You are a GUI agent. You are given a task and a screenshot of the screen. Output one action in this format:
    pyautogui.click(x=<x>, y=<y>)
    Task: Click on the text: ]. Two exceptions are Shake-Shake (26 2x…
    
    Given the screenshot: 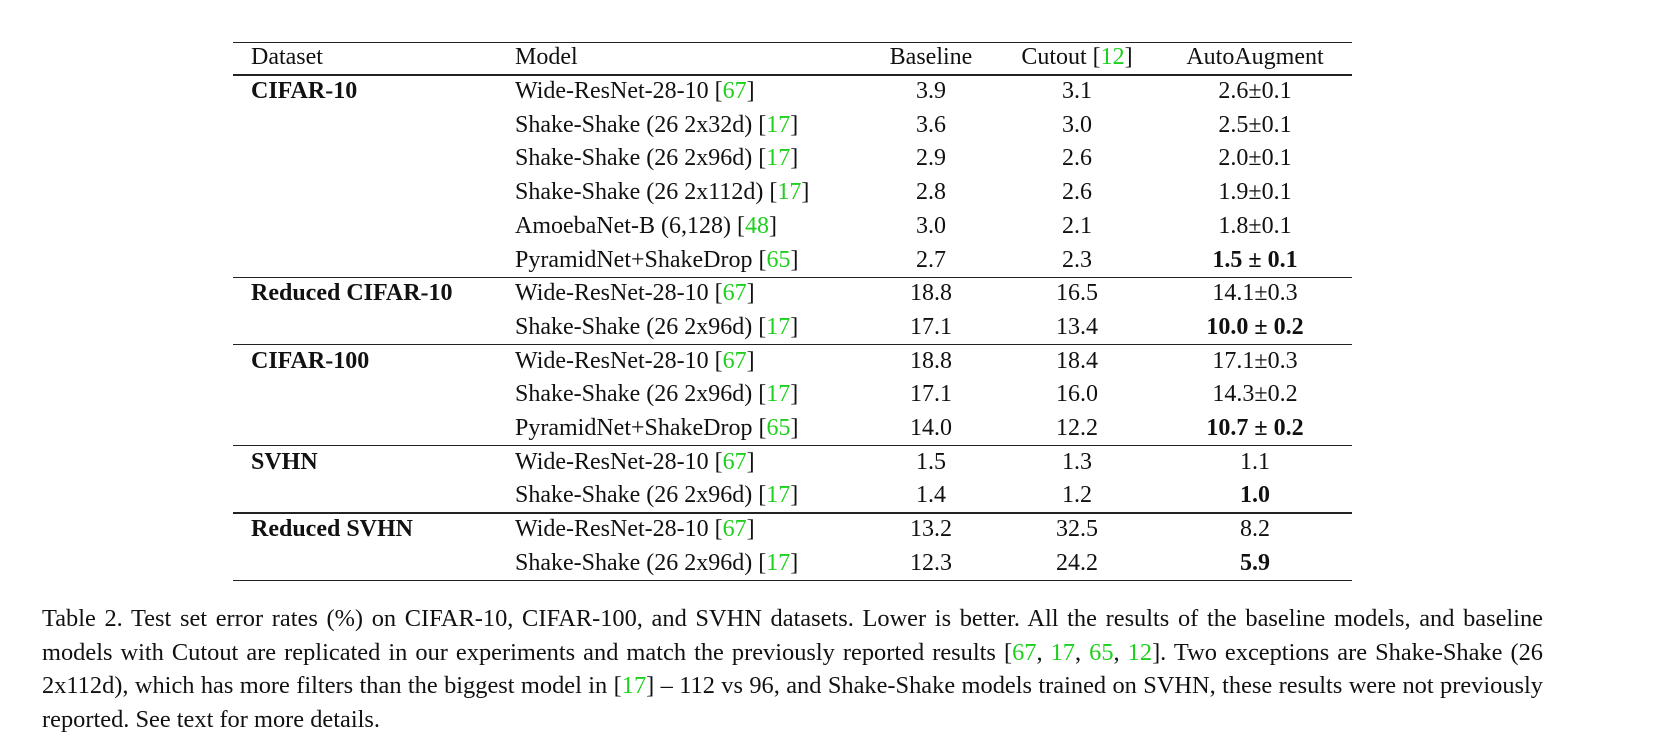 What is the action you would take?
    pyautogui.click(x=792, y=669)
    